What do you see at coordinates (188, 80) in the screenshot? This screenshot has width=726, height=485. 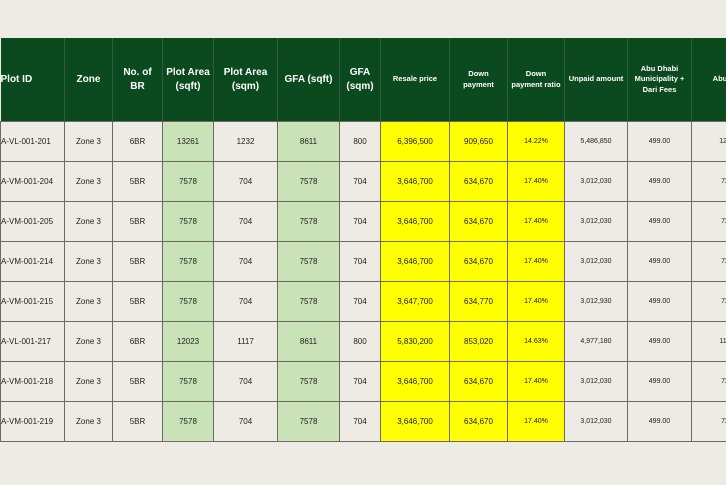 I see `column-header-plot-area-sqft: Plot Area (sqft)` at bounding box center [188, 80].